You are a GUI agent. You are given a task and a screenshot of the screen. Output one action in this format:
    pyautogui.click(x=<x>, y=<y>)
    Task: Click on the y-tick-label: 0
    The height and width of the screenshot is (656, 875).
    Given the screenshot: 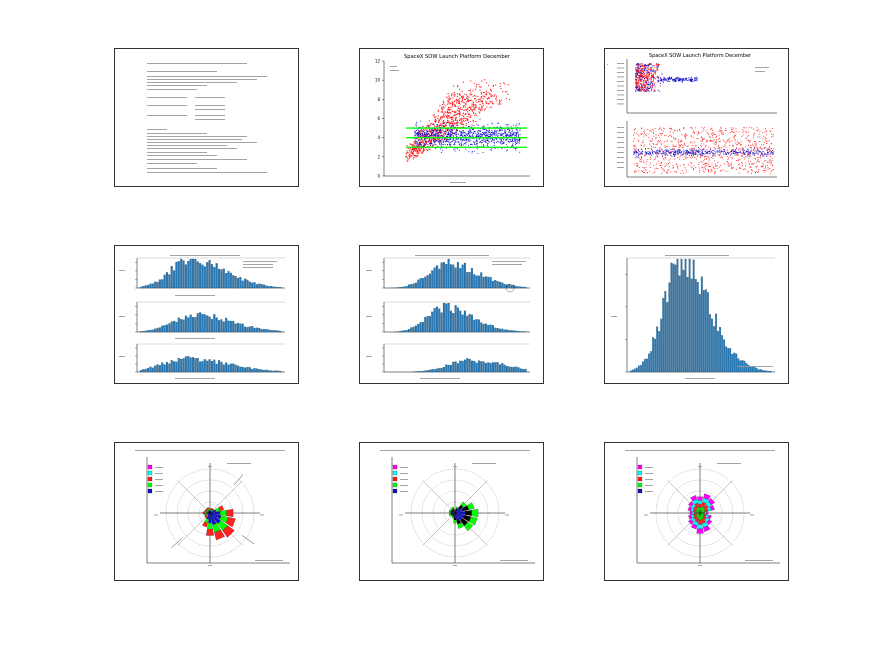 What is the action you would take?
    pyautogui.click(x=378, y=176)
    